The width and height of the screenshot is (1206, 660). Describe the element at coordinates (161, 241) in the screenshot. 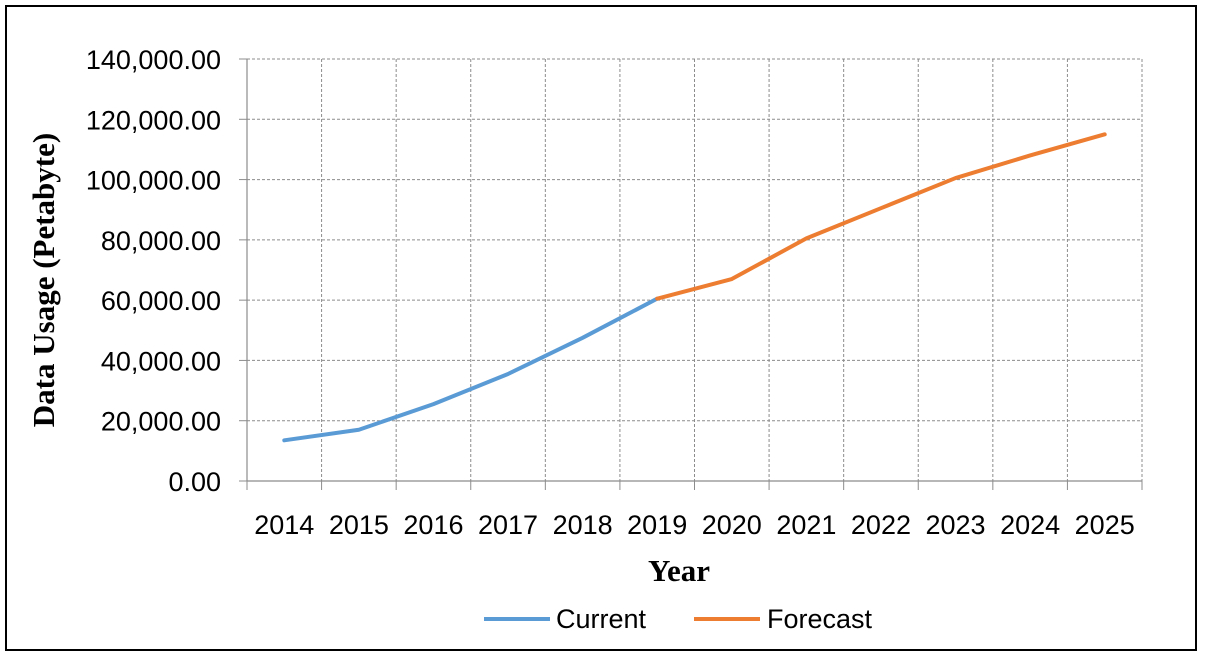

I see `y-tick-label: 80,000.00` at that location.